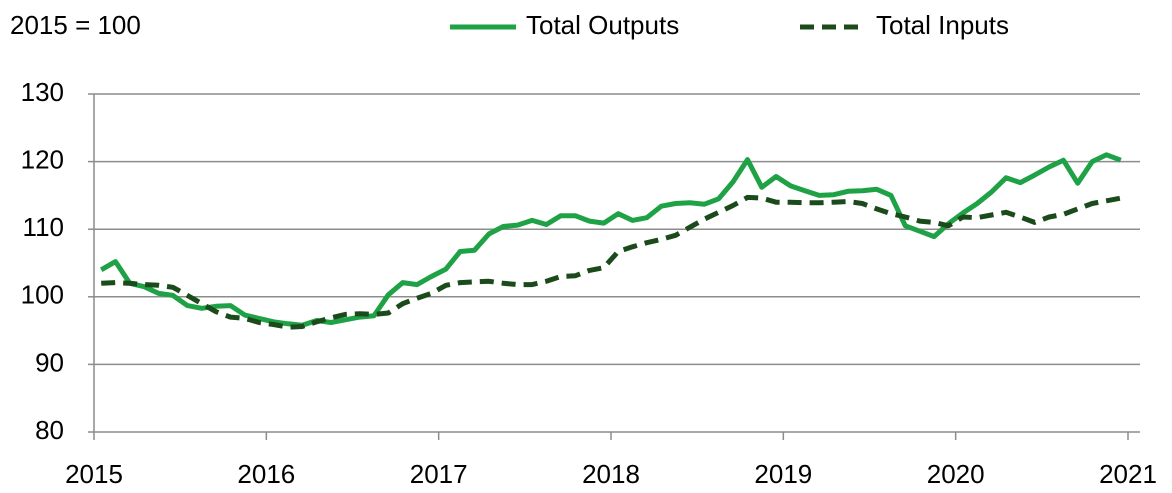 This screenshot has width=1172, height=493. Describe the element at coordinates (602, 25) in the screenshot. I see `legend-label: Total Outputs` at that location.